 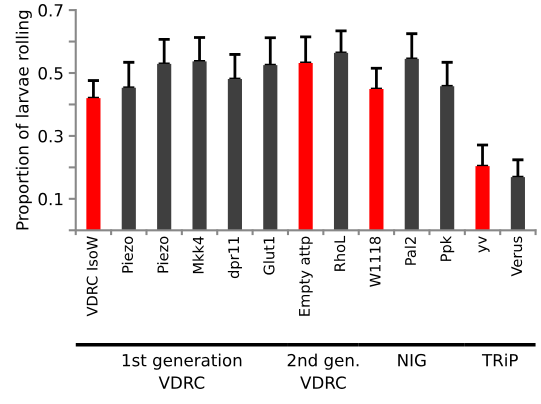 I want to click on text: 1st generation VDRC, so click(x=182, y=371).